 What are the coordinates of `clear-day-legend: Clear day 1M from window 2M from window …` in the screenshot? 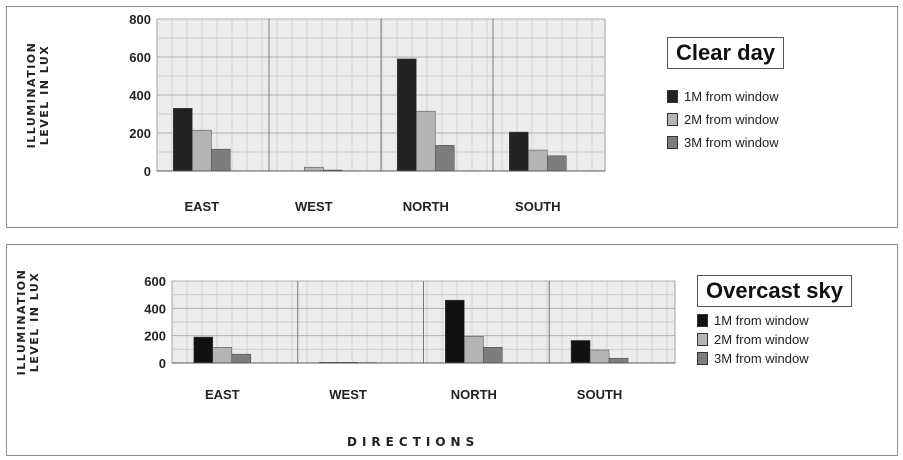 It's located at (726, 93).